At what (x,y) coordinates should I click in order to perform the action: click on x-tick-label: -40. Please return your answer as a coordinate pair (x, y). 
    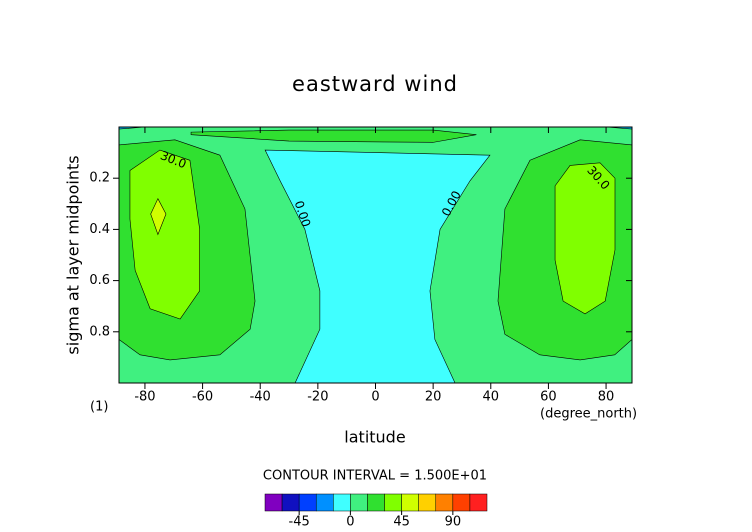
    Looking at the image, I should click on (260, 397).